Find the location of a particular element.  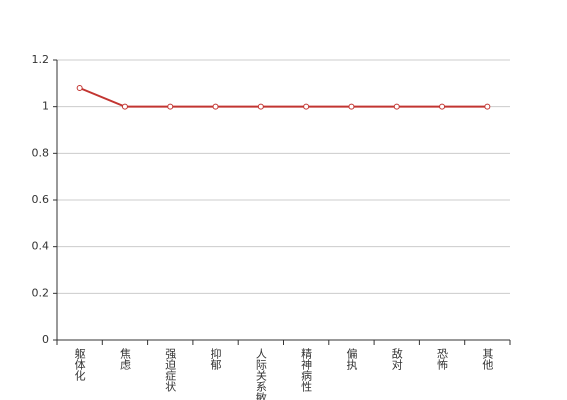

line is located at coordinates (283, 97).